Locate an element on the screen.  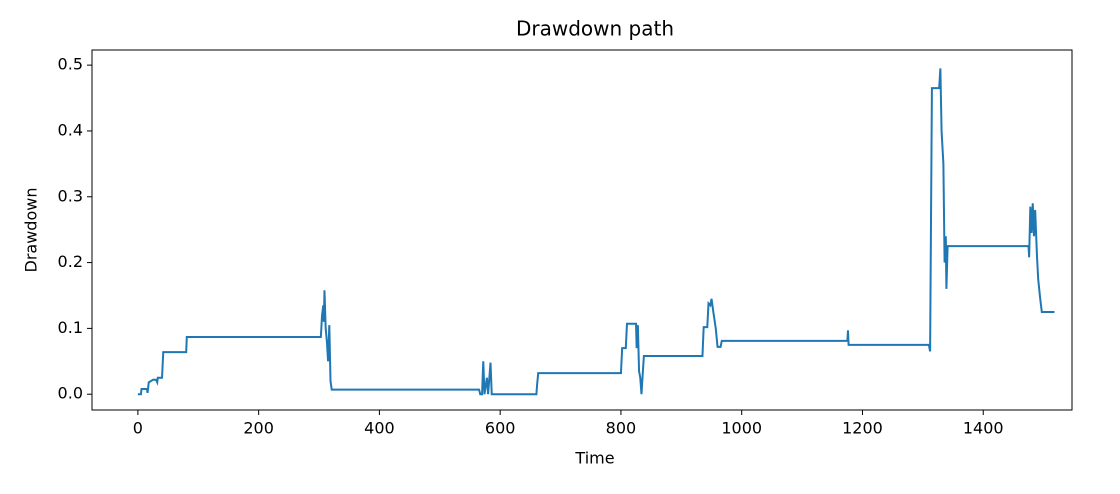
x-tick-label: 1400 is located at coordinates (983, 428).